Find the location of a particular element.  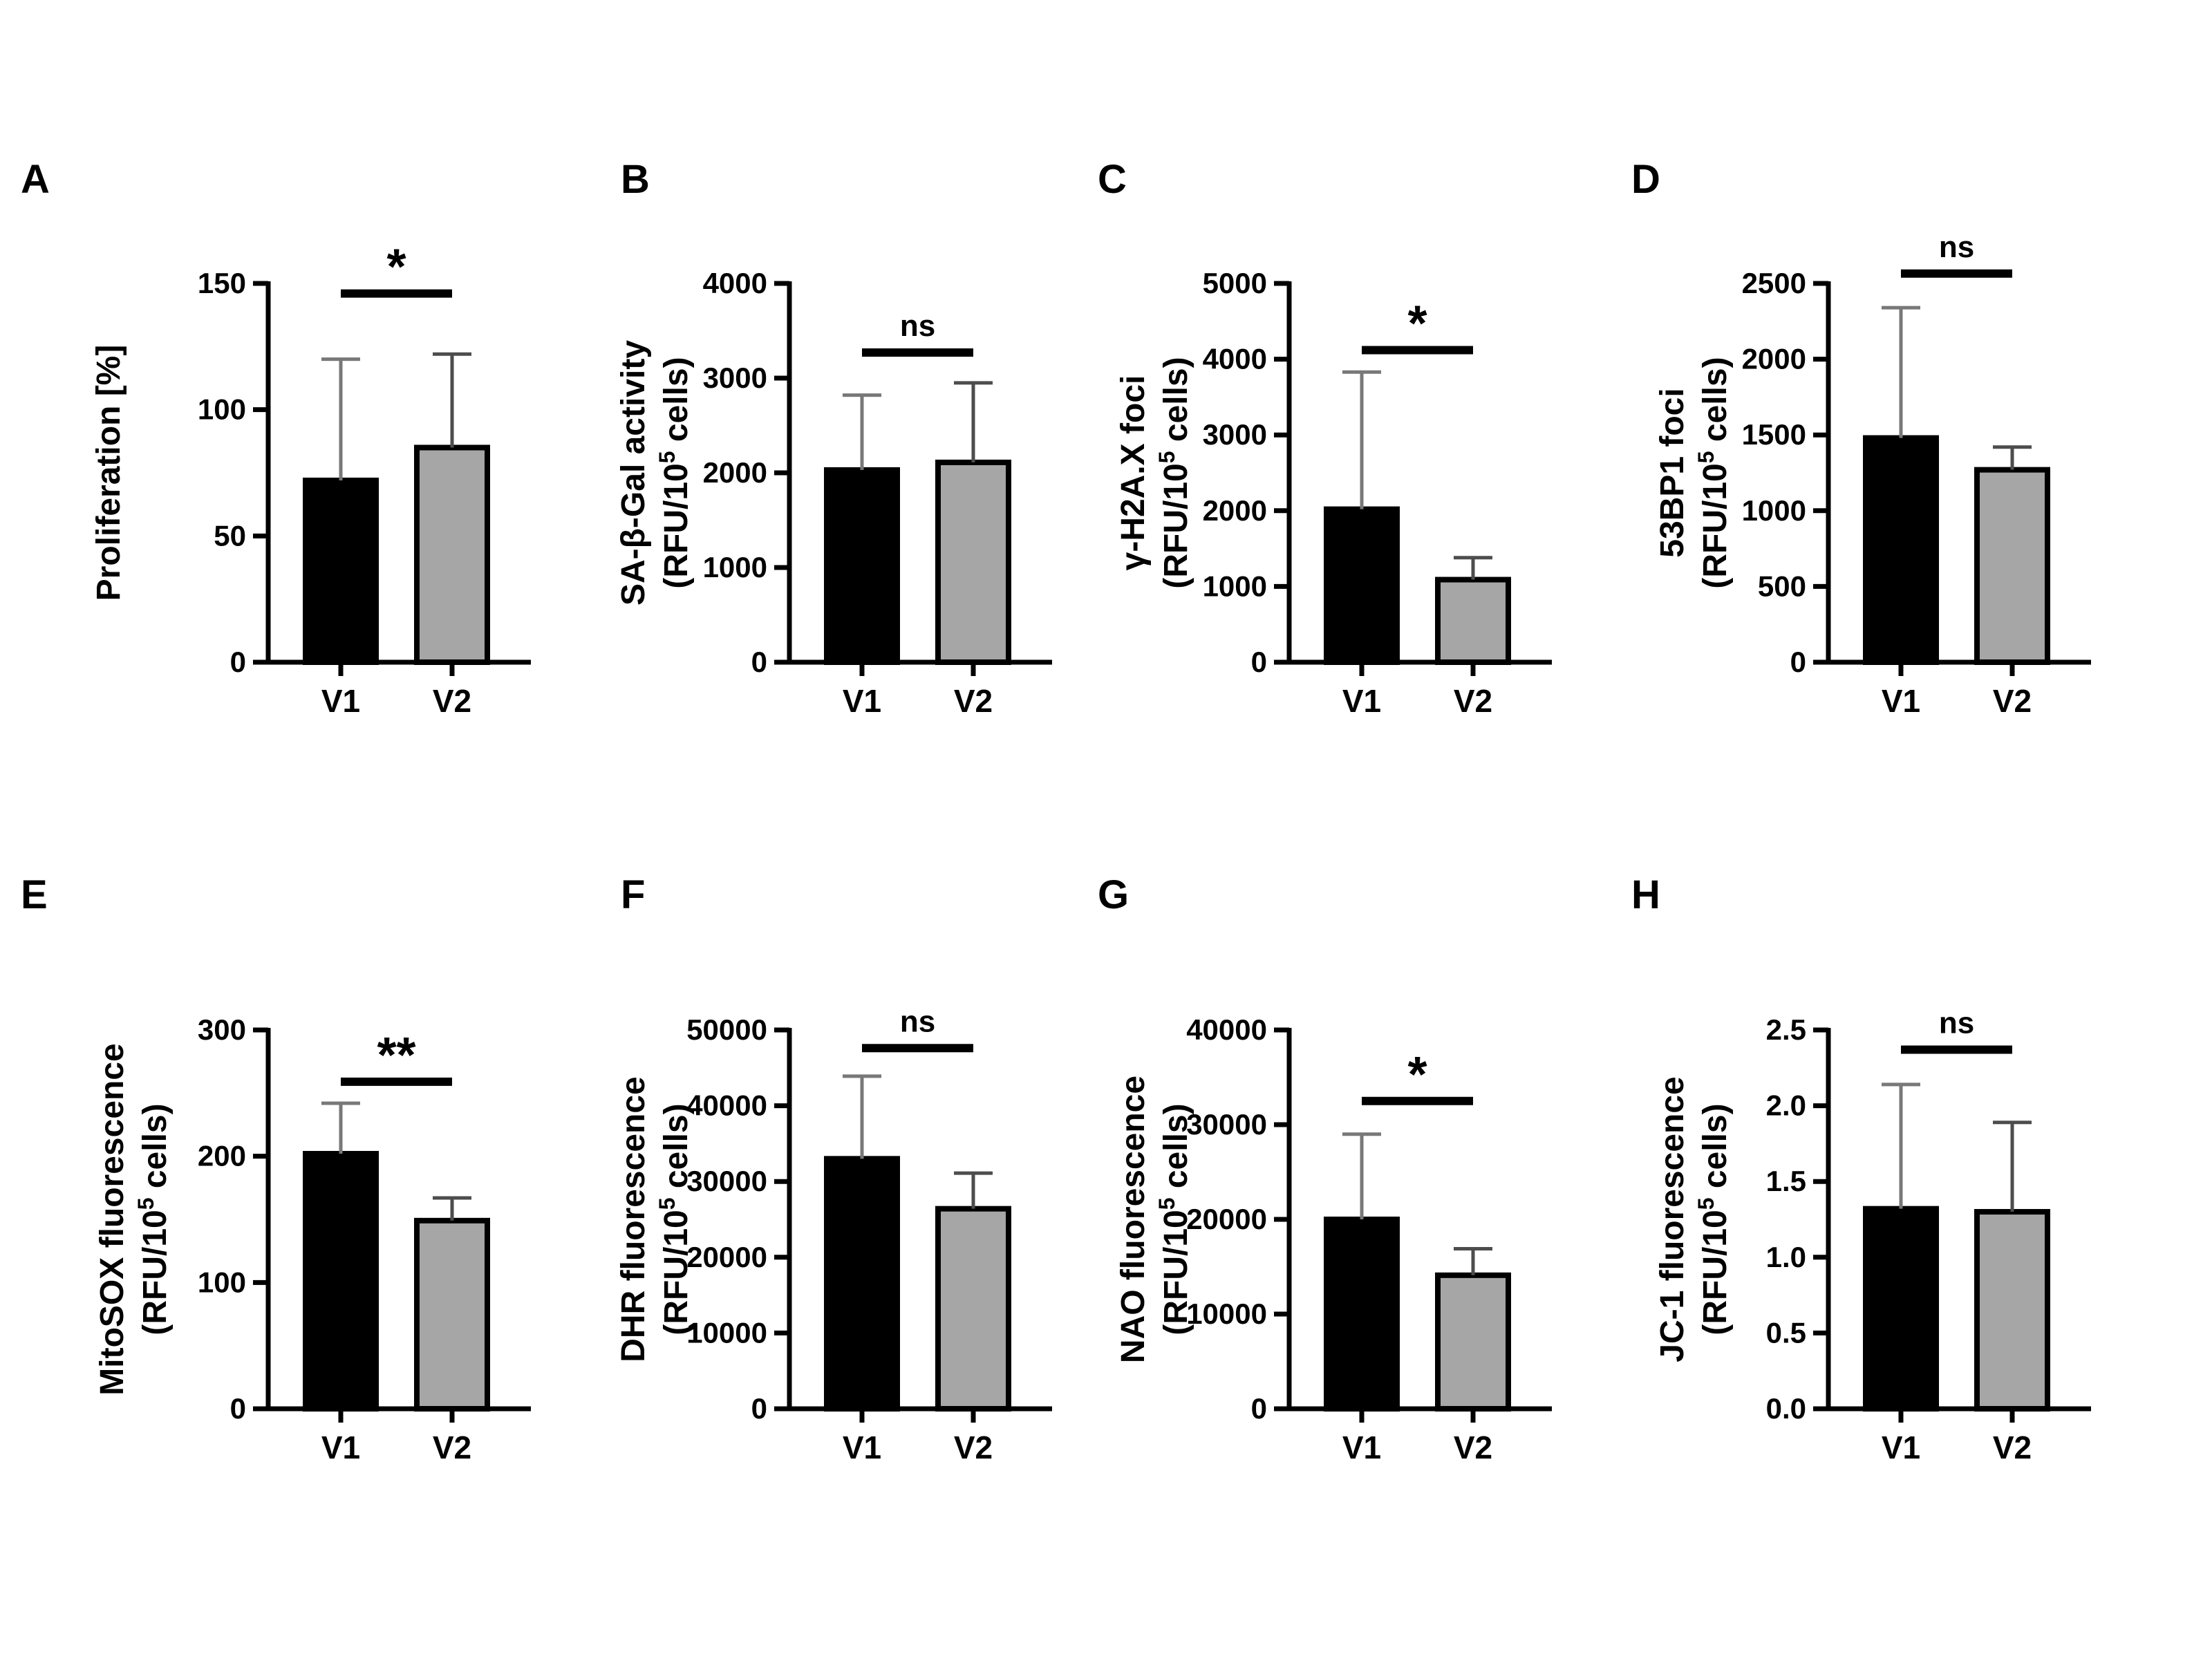

y-tick-label: 1500 is located at coordinates (1774, 434).